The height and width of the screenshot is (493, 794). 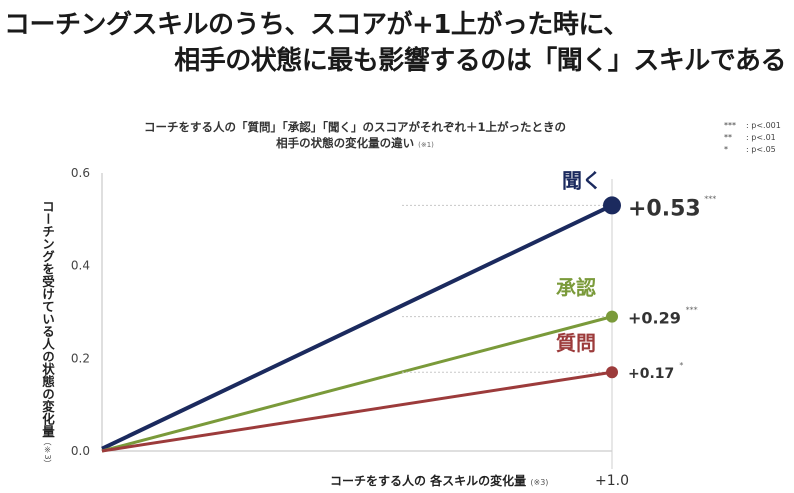 What do you see at coordinates (539, 482) in the screenshot?
I see `x-axis-label-note: (※3)` at bounding box center [539, 482].